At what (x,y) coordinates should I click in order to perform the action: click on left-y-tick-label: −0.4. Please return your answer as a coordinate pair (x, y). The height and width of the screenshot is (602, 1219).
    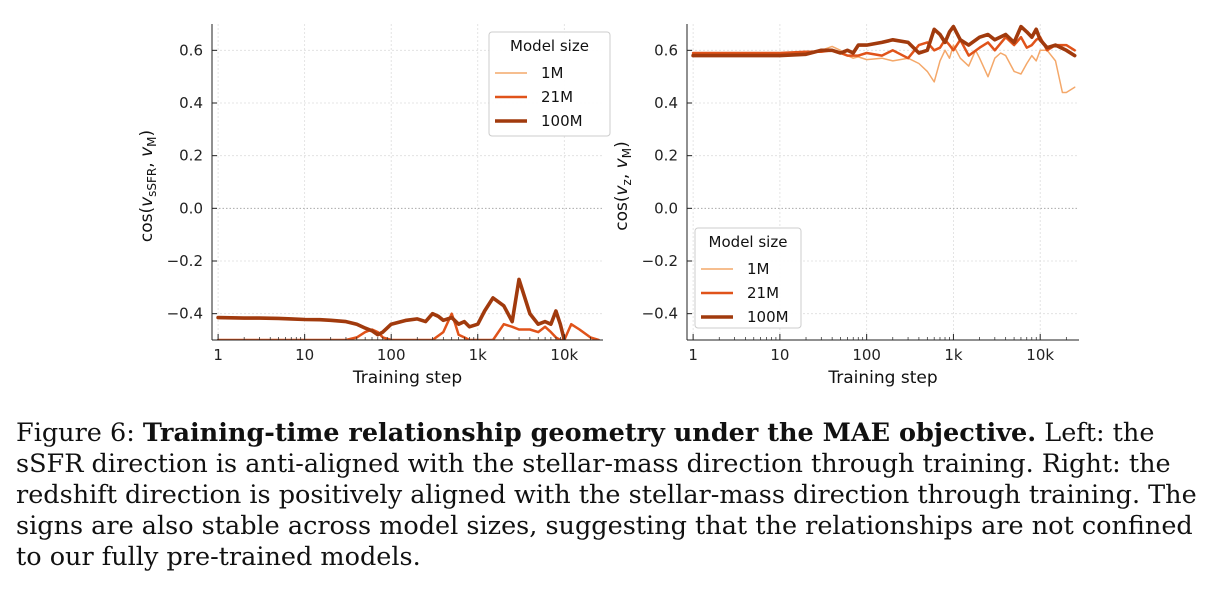
    Looking at the image, I should click on (185, 314).